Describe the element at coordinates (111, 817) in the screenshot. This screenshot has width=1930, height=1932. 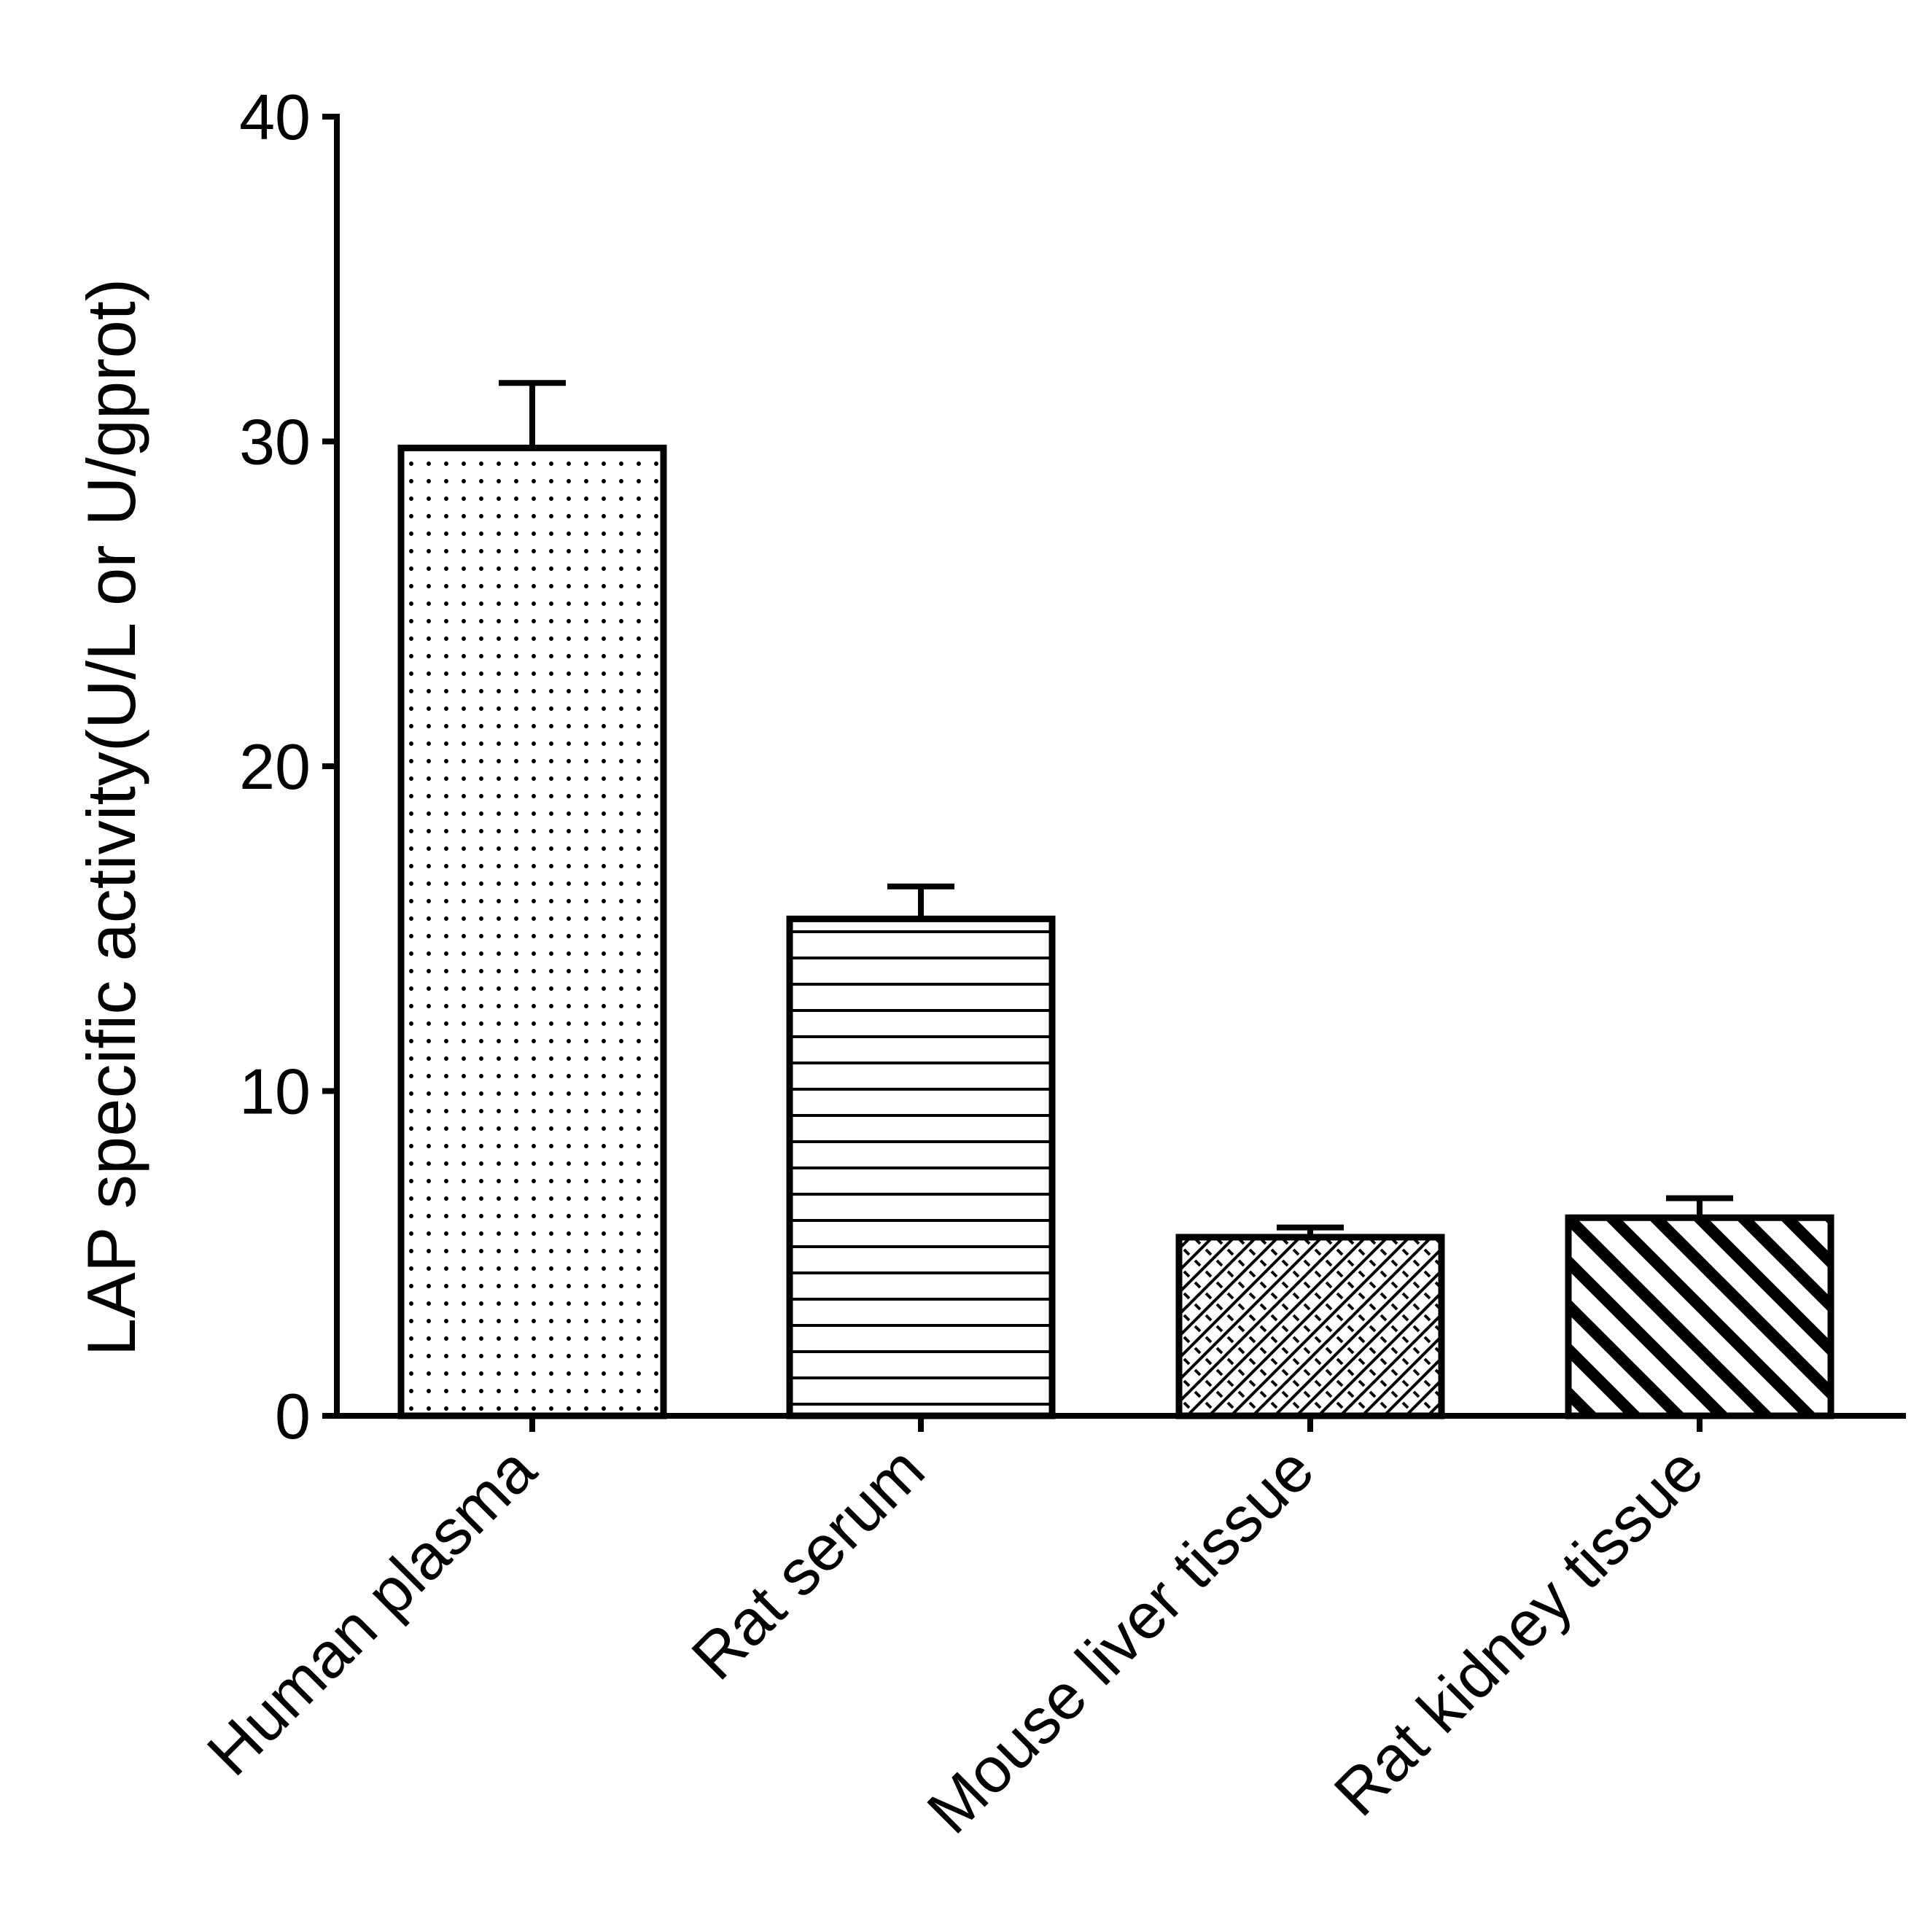
I see `y-axis-title: LAP specific activity(U/L or U/gprot)` at that location.